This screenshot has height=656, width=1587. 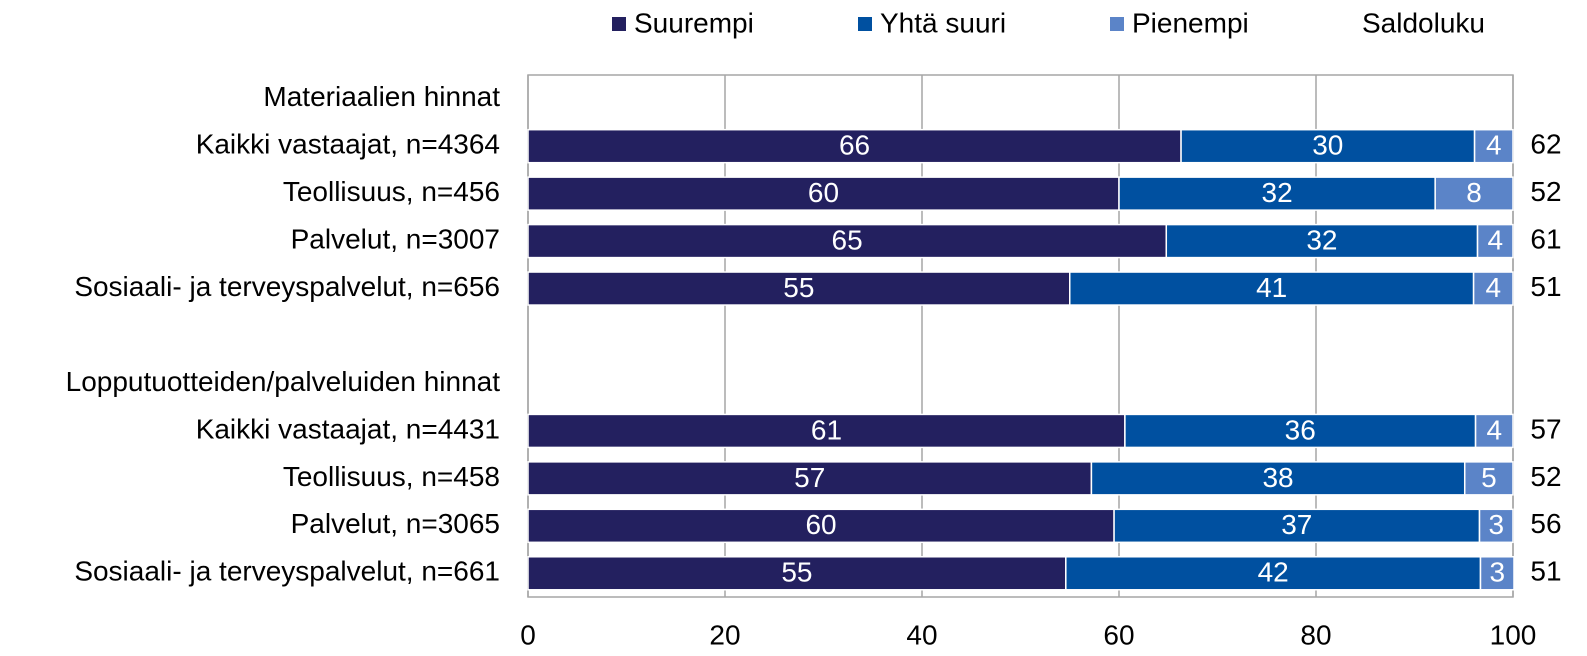 I want to click on balance-label: 62, so click(x=1545, y=144).